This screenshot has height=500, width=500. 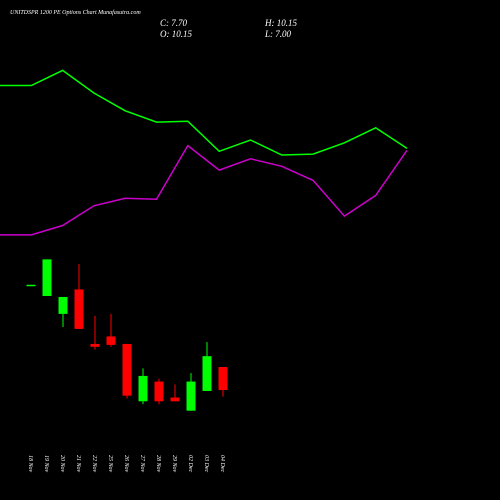 I want to click on ohlc-label: L: 7.00, so click(x=278, y=34).